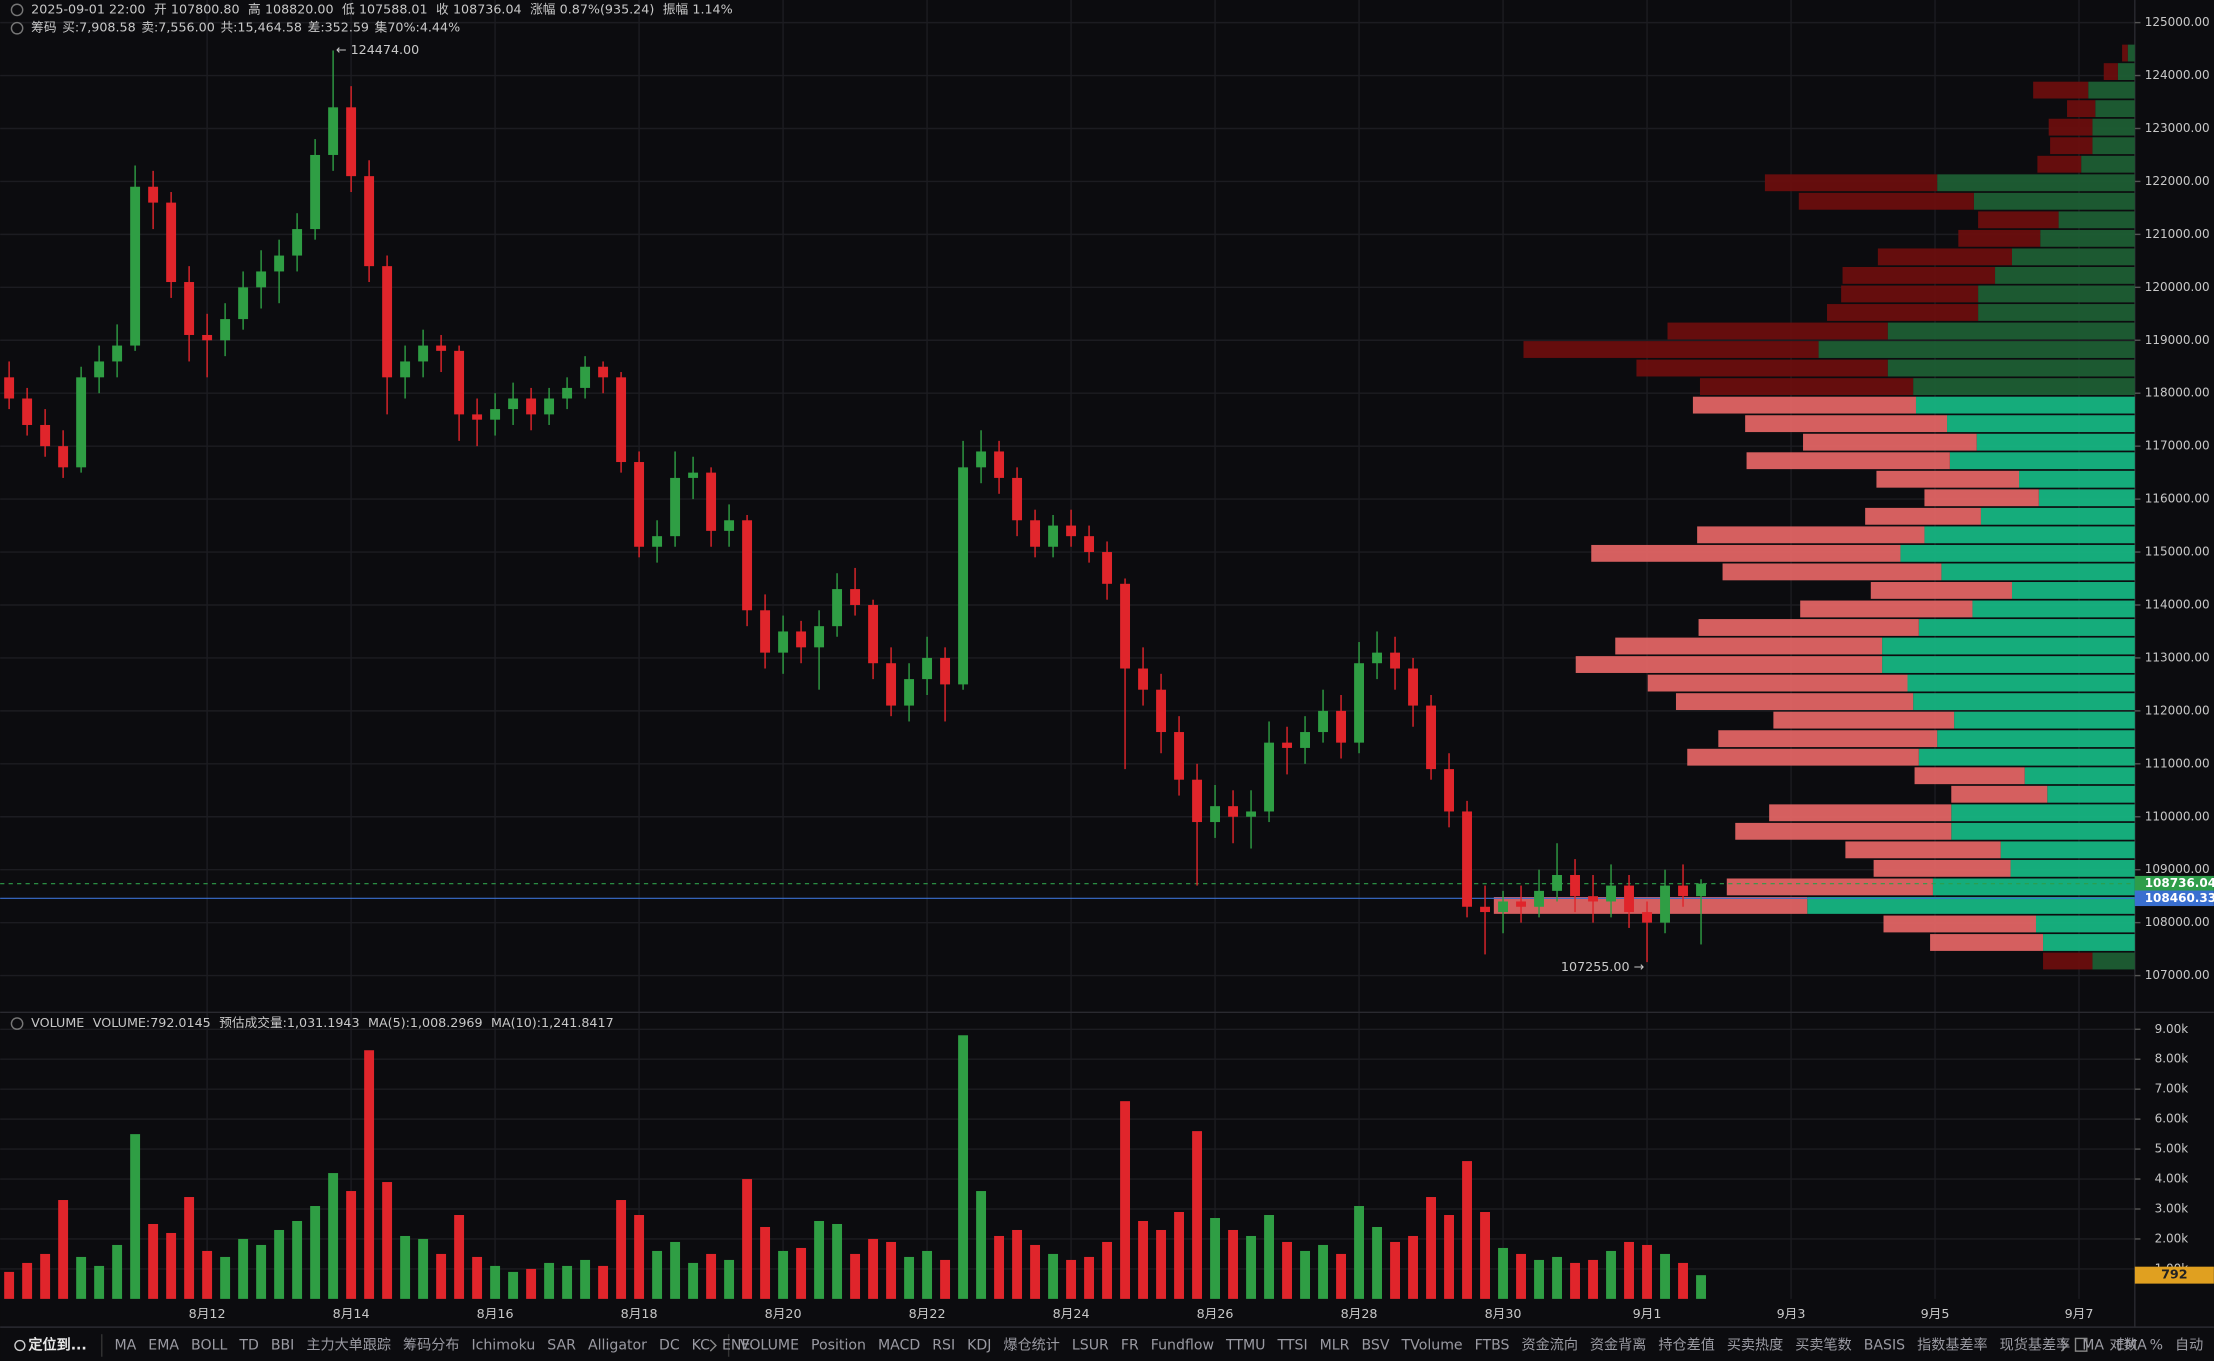 This screenshot has width=2214, height=1361. What do you see at coordinates (1432, 1345) in the screenshot?
I see `toolbar-item: TVolume` at bounding box center [1432, 1345].